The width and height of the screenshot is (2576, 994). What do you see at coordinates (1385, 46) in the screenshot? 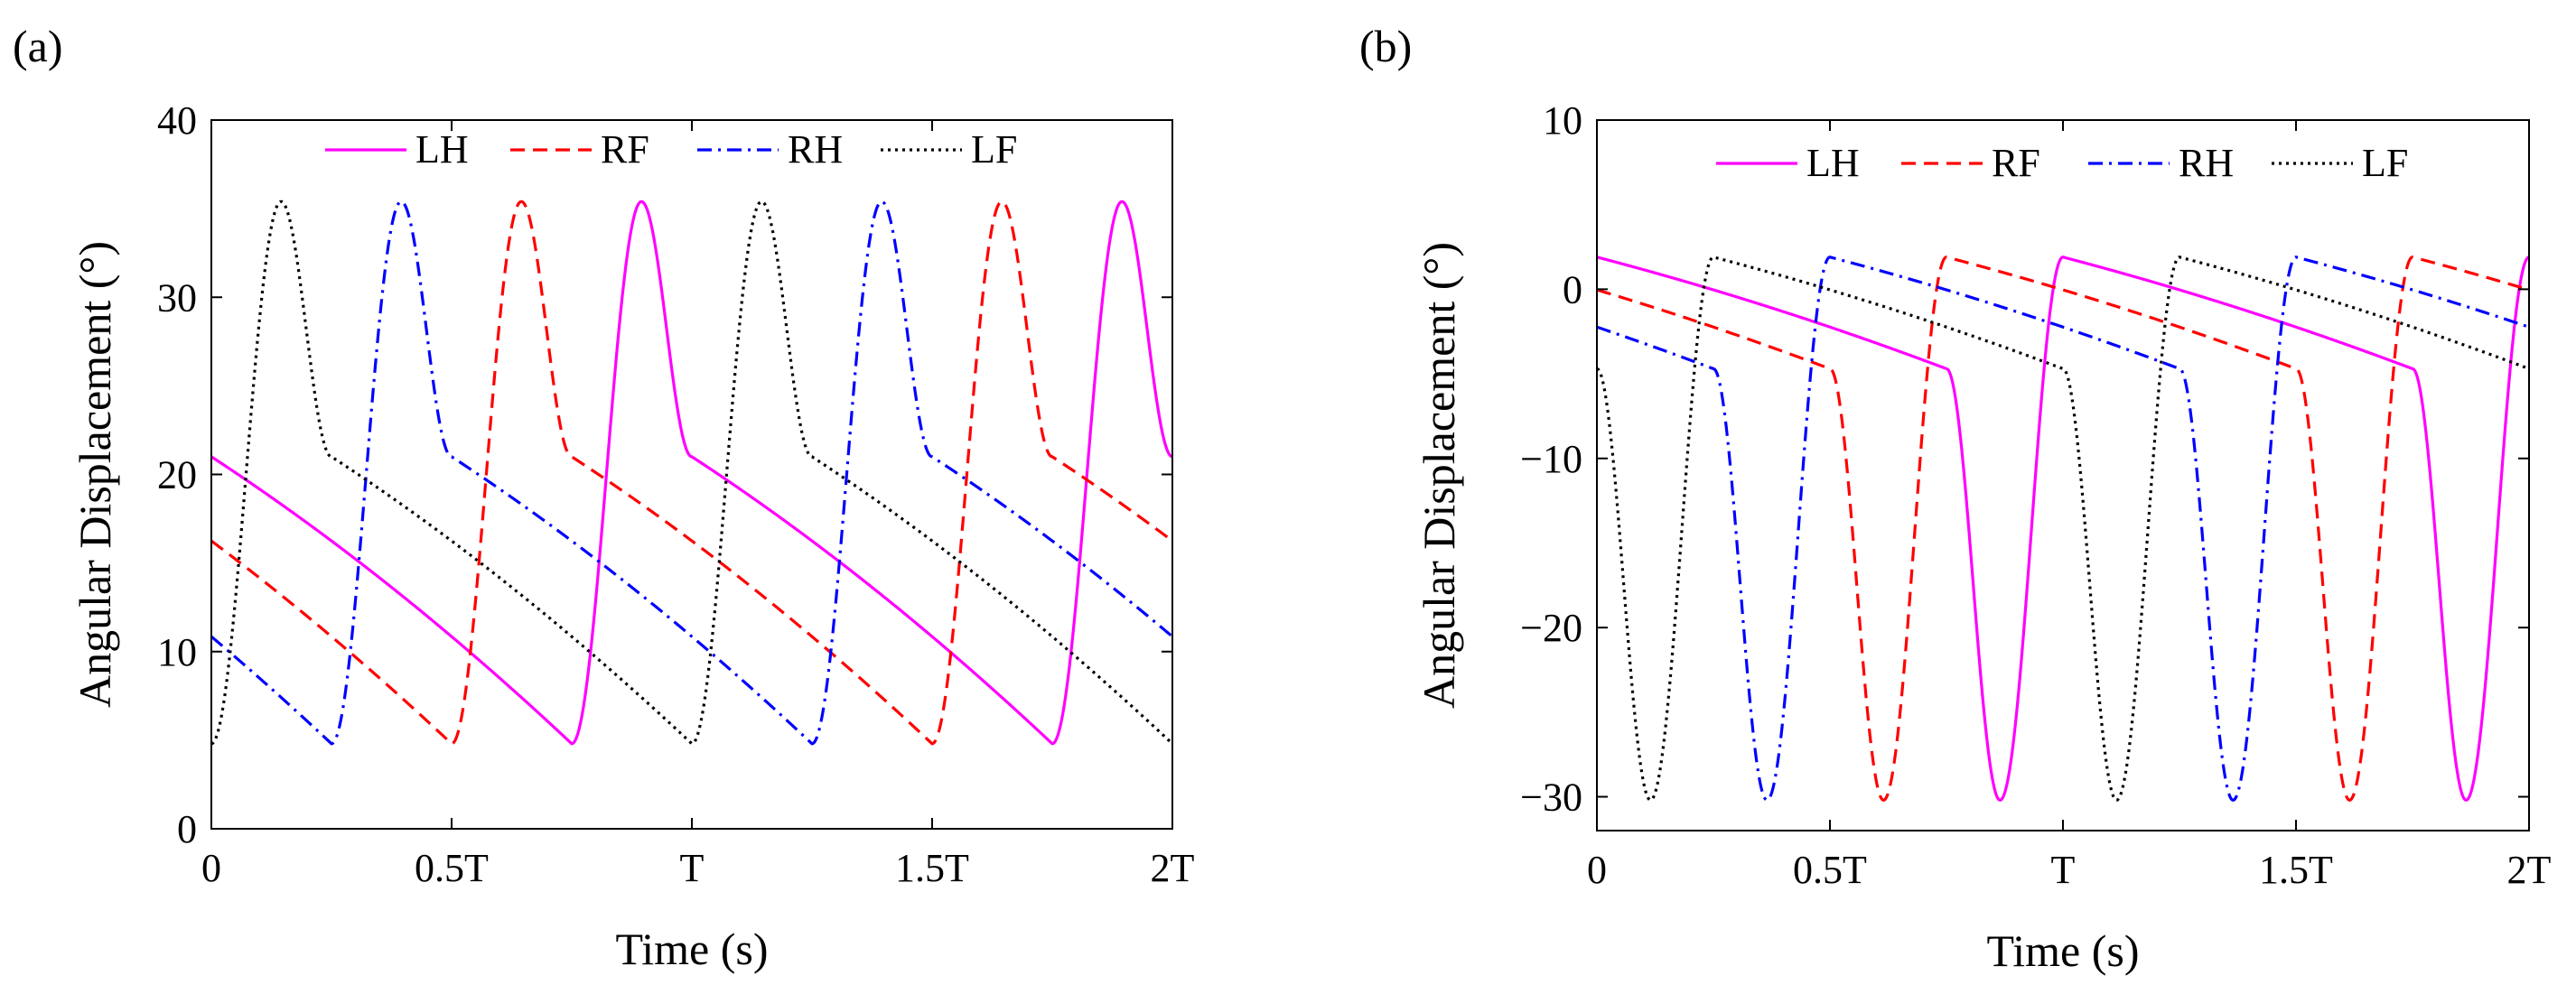
I see `panel-label: (b)` at bounding box center [1385, 46].